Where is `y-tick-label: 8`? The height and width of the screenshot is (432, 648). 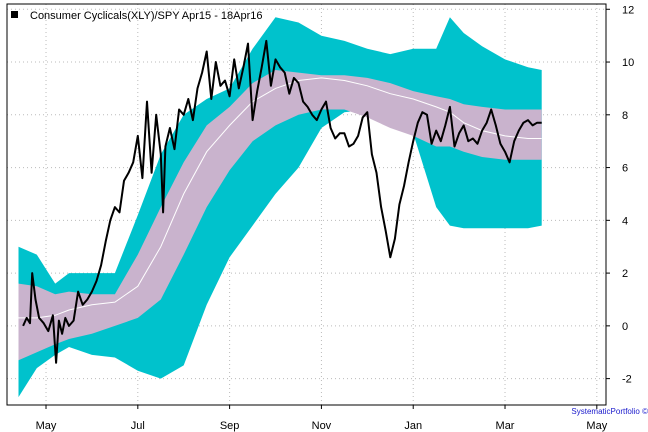 y-tick-label: 8 is located at coordinates (625, 116).